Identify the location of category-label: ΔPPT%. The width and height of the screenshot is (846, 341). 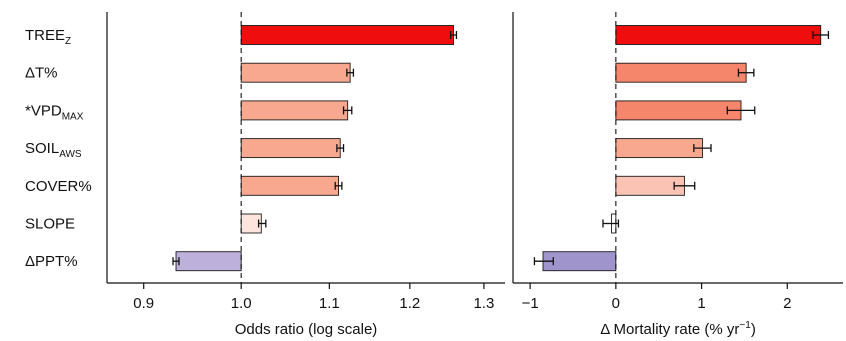
(51, 261).